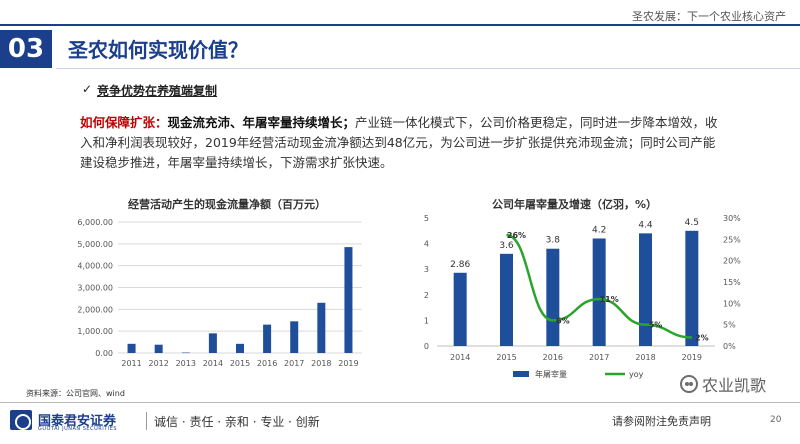 Image resolution: width=800 pixels, height=444 pixels. I want to click on y-tick-label: 4,000.00, so click(95, 266).